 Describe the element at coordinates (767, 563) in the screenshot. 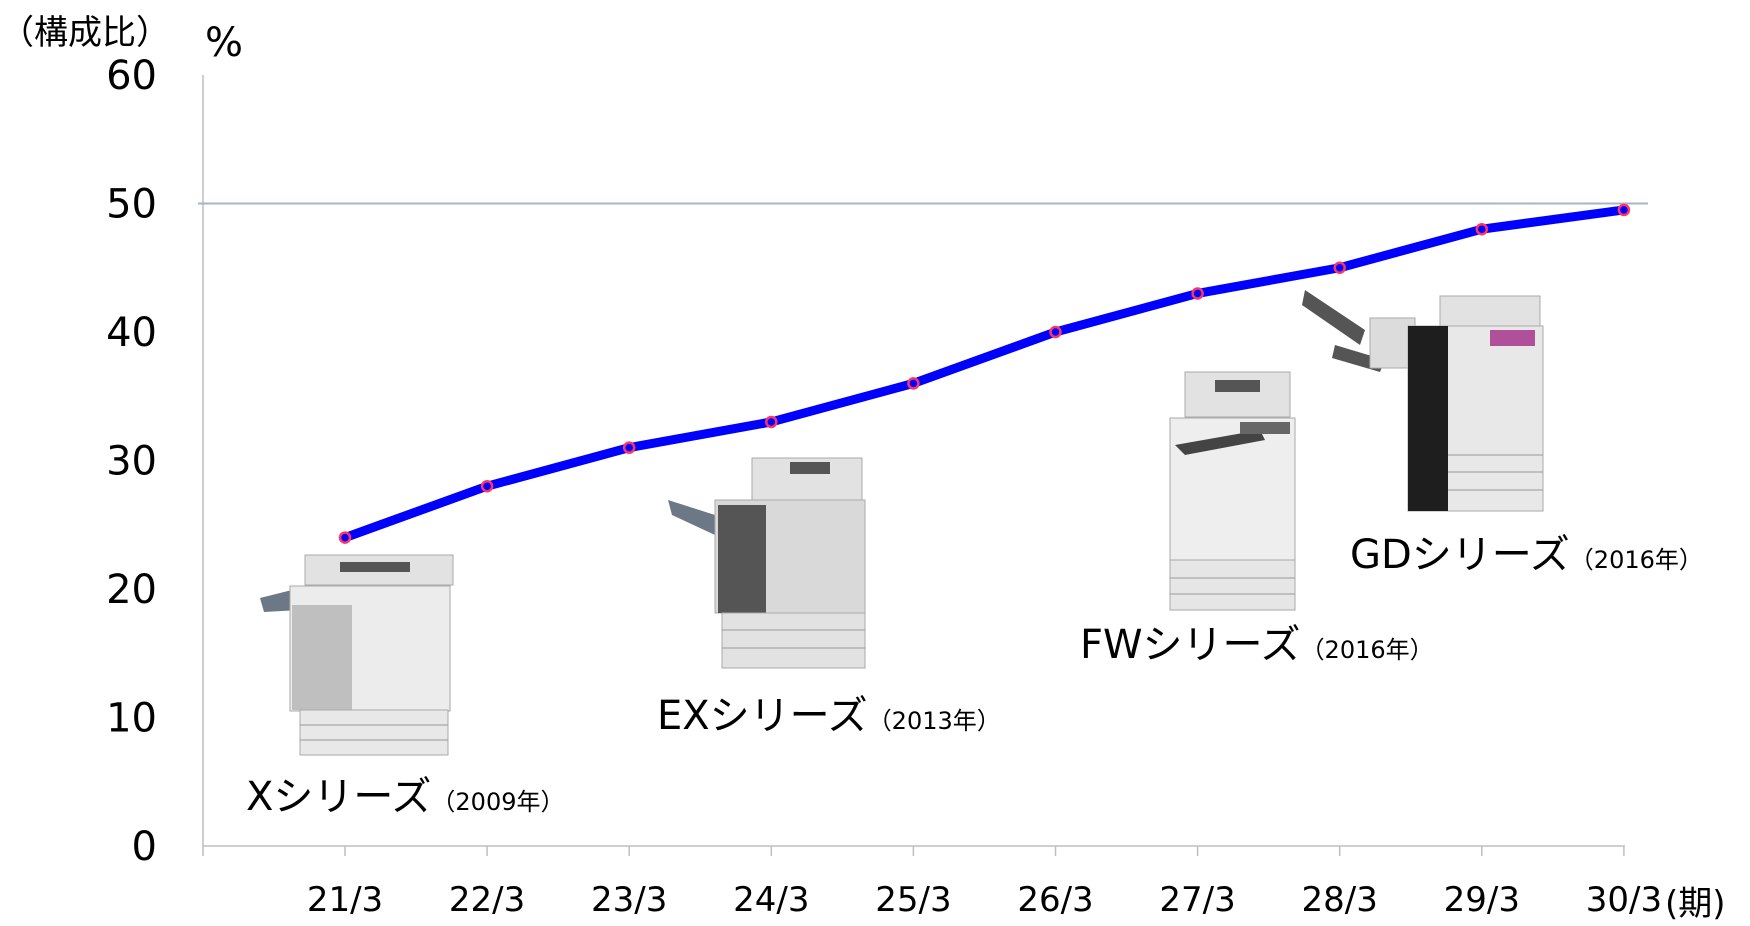

I see `printer-ex-series-icon` at that location.